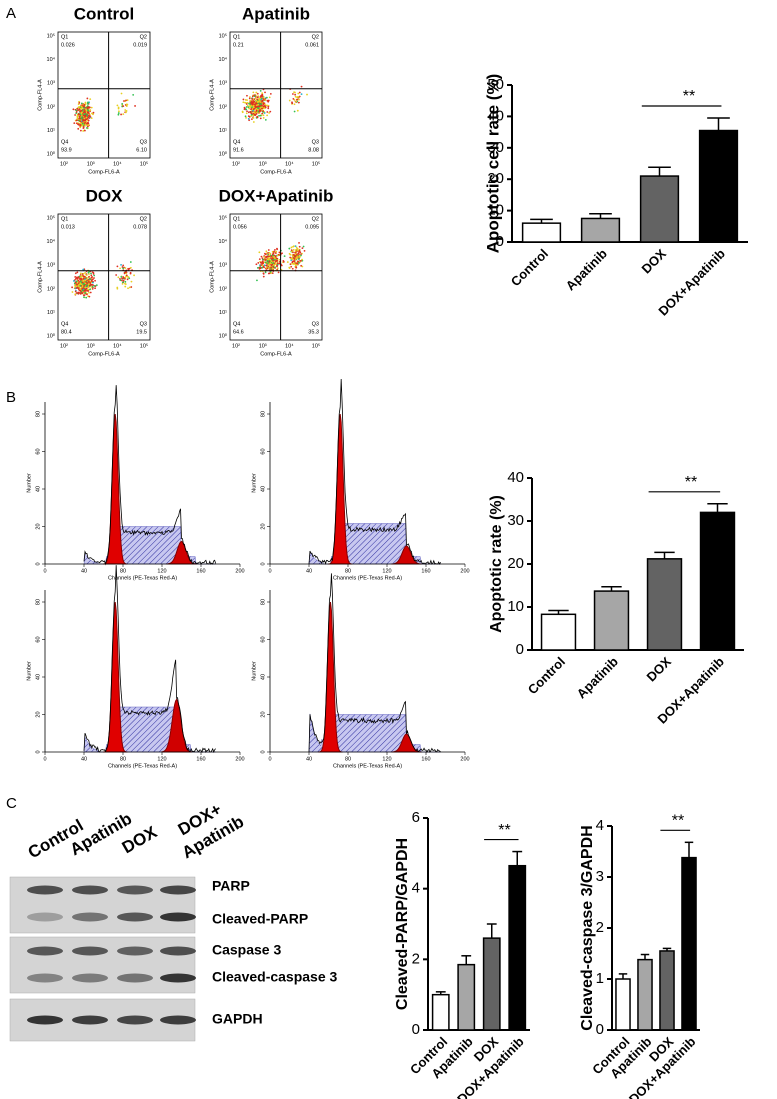 The width and height of the screenshot is (777, 1099). Describe the element at coordinates (11, 13) in the screenshot. I see `panel-label: A` at that location.